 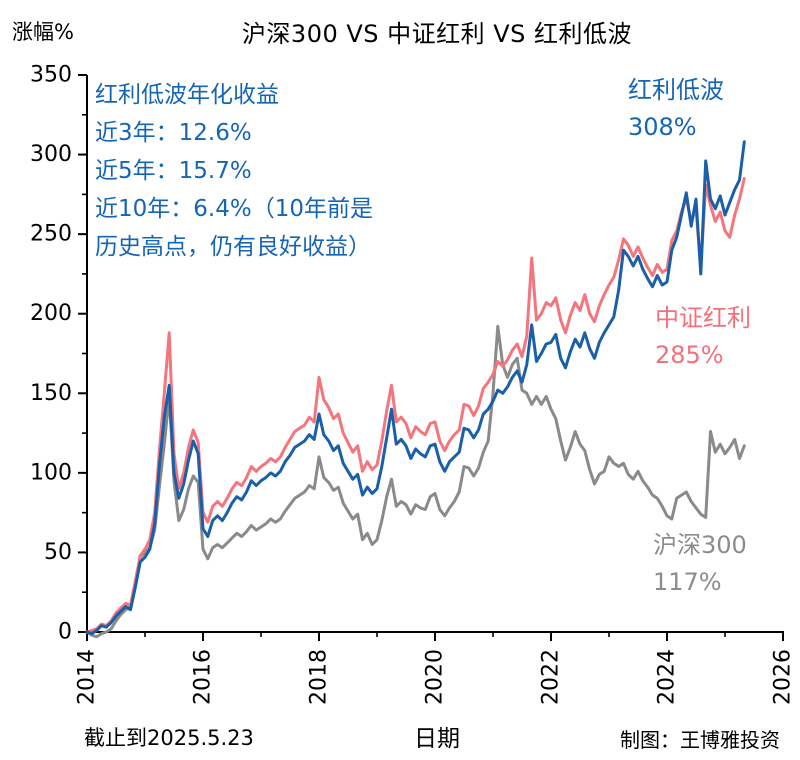 What do you see at coordinates (173, 133) in the screenshot?
I see `annotation-line-2: 近3年：12.6%` at bounding box center [173, 133].